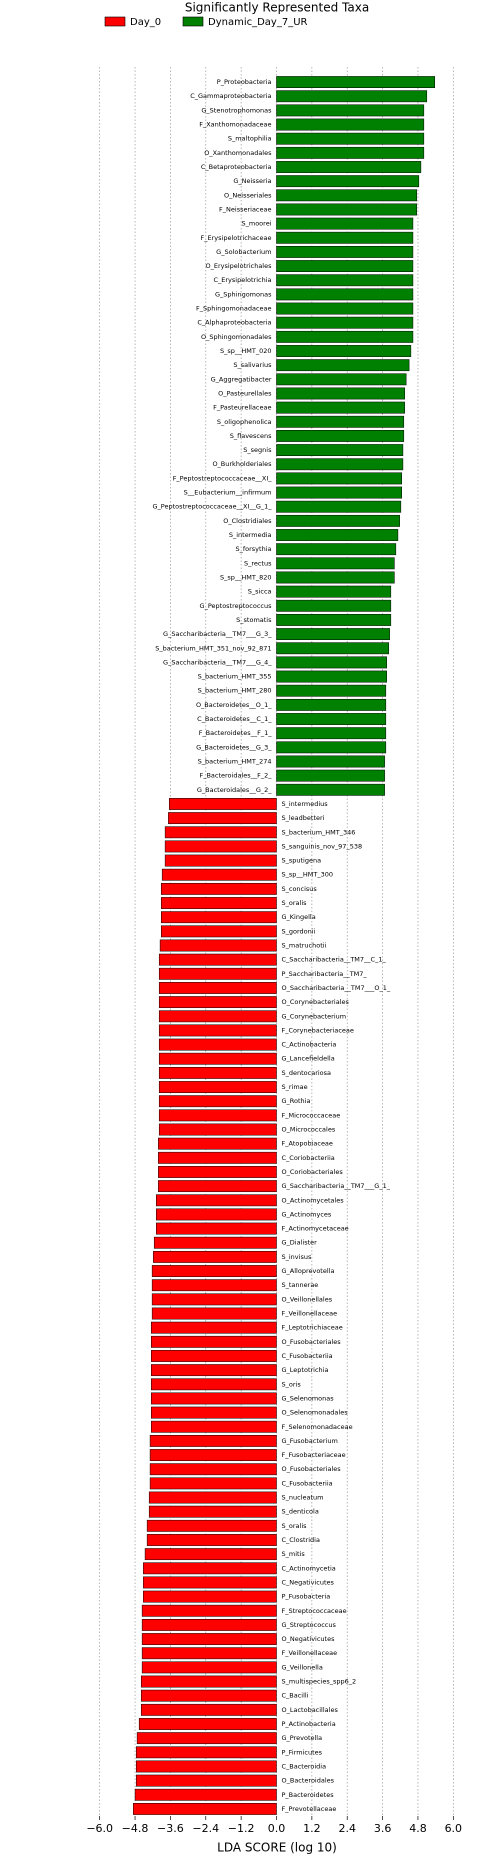 This screenshot has height=1861, width=504. I want to click on category-label: O_Micrococcales, so click(309, 1130).